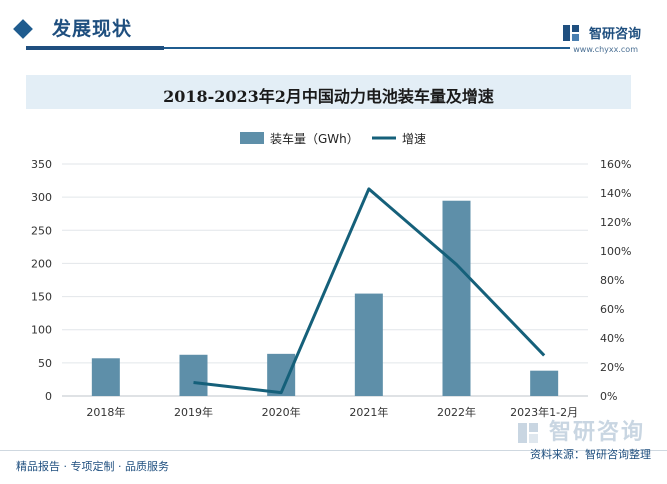  What do you see at coordinates (193, 412) in the screenshot?
I see `x-tick-label: 2019年` at bounding box center [193, 412].